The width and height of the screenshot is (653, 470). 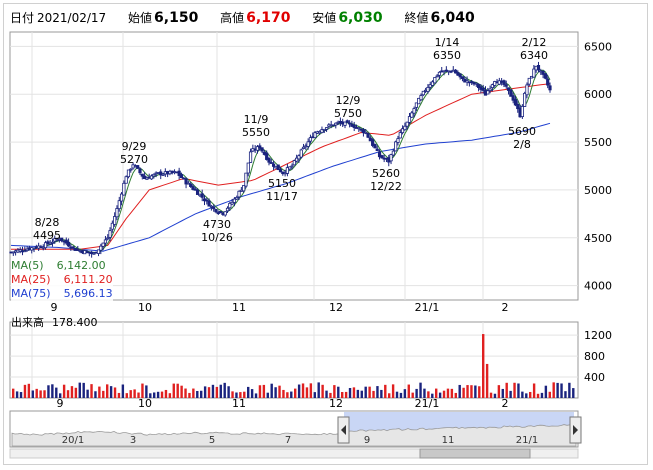 I want to click on price-month-label: 12, so click(x=336, y=307).